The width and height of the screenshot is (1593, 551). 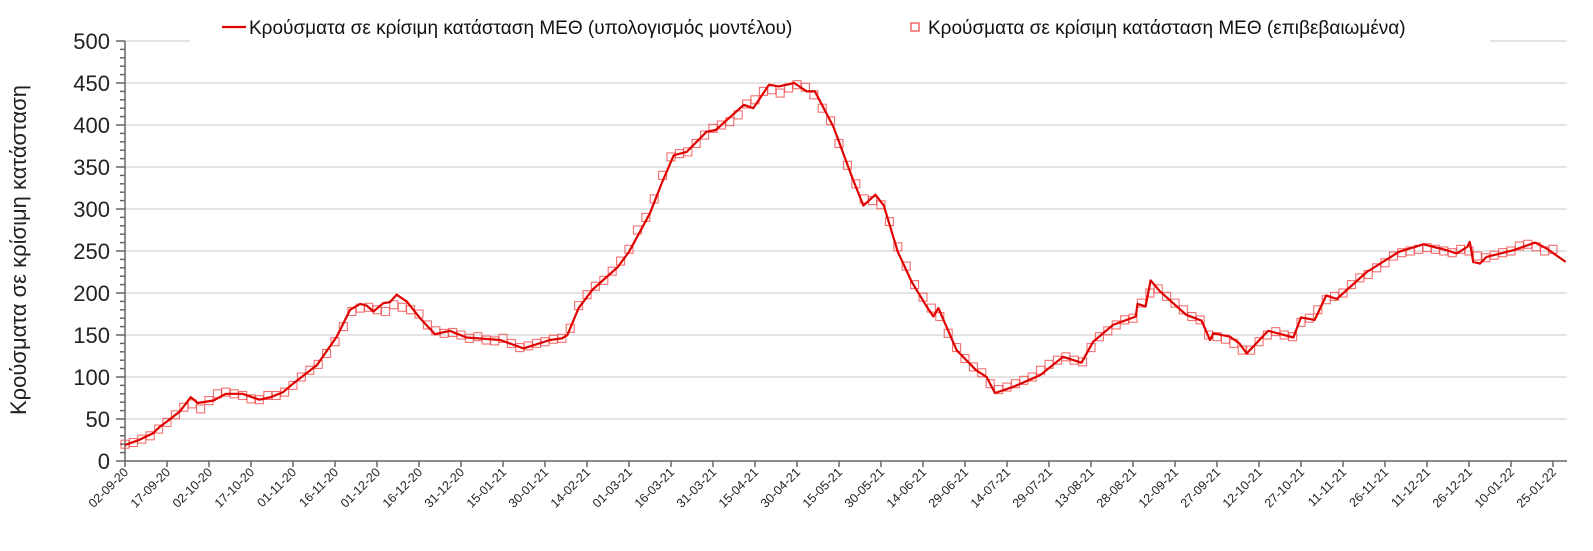 What do you see at coordinates (906, 487) in the screenshot?
I see `x-tick-label: 14-06-21` at bounding box center [906, 487].